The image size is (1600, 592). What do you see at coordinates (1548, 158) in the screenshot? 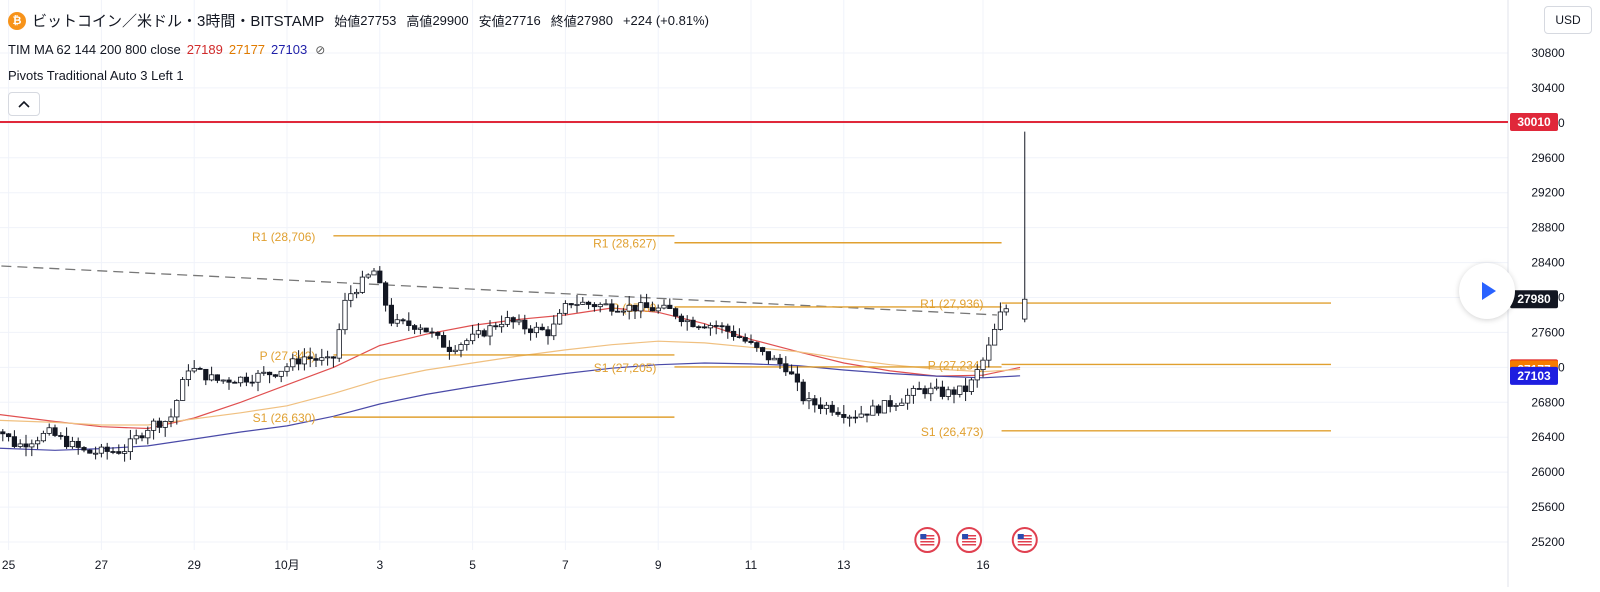
I see `y-tick-label: 29600` at bounding box center [1548, 158].